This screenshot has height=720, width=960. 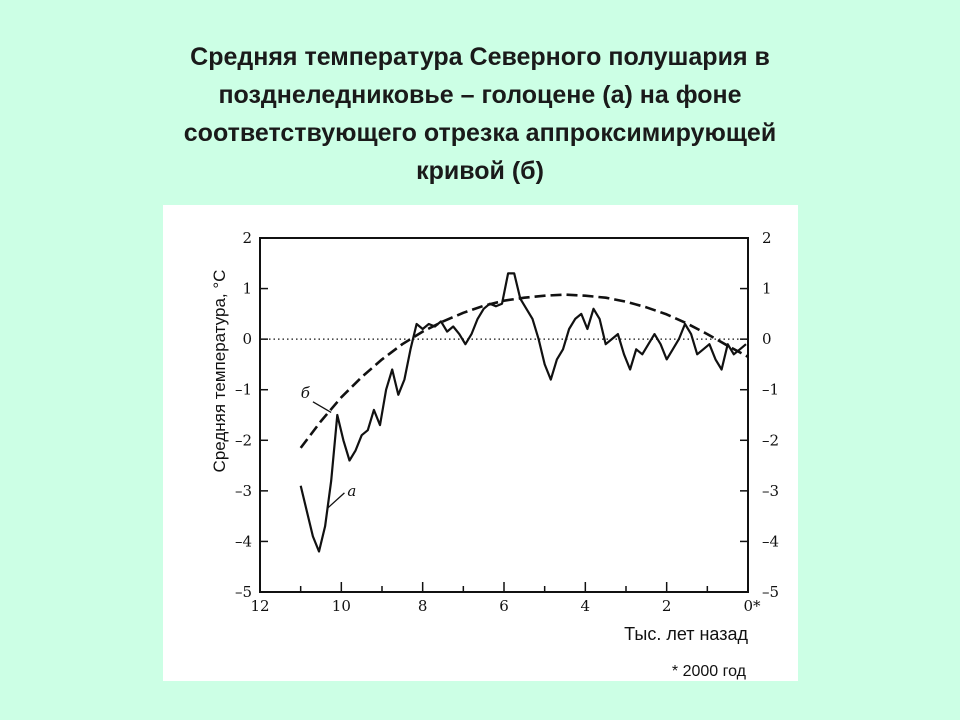 What do you see at coordinates (480, 171) in the screenshot?
I see `title-line-4: кривой (б)` at bounding box center [480, 171].